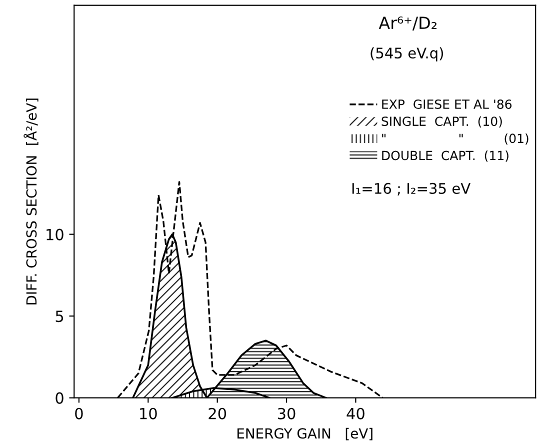 This screenshot has width=541, height=446. I want to click on text: (545 eV.q), so click(407, 54).